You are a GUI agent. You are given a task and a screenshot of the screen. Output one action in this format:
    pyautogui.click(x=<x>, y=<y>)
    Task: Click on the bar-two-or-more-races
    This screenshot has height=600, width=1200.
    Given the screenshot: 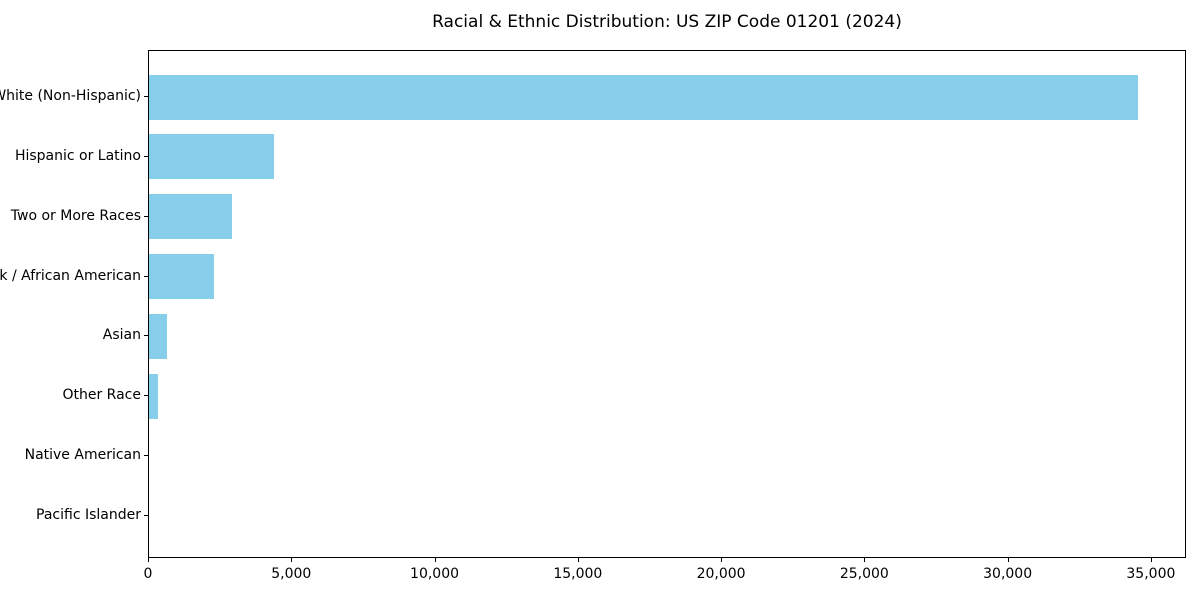 What is the action you would take?
    pyautogui.click(x=191, y=217)
    